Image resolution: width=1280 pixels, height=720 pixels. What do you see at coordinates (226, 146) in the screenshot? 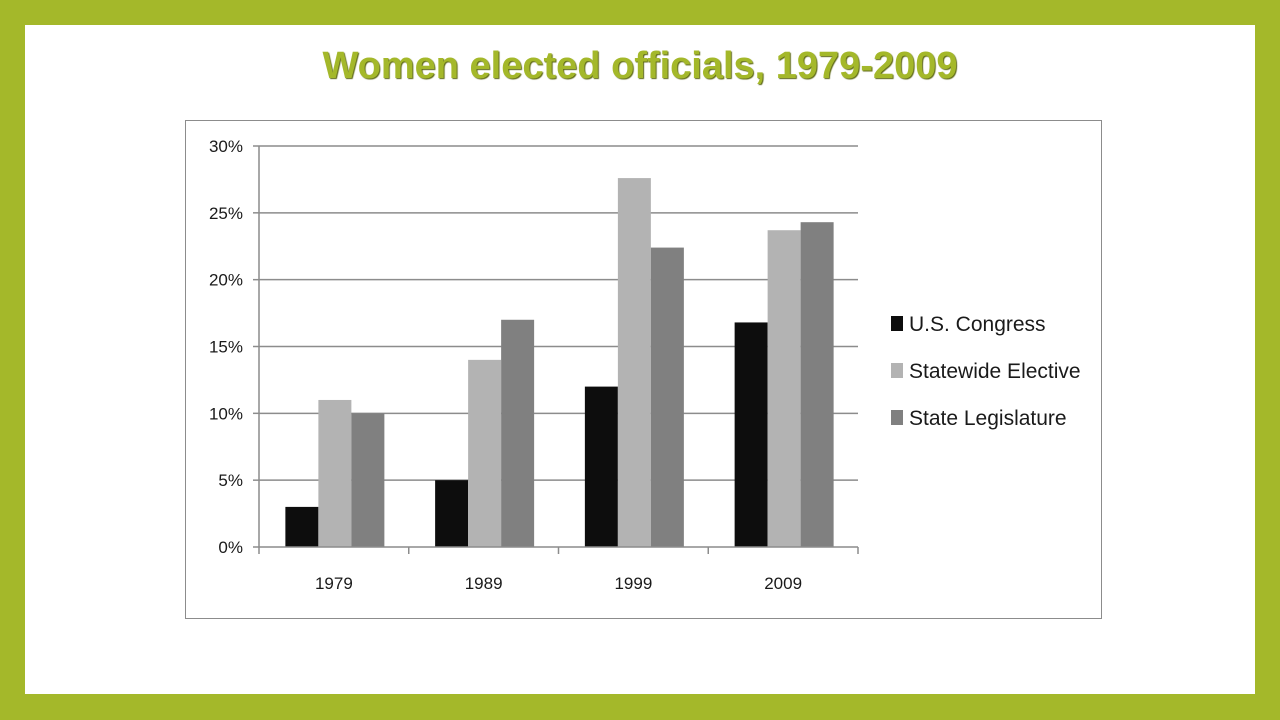
I see `y-tick-label: 30%` at bounding box center [226, 146].